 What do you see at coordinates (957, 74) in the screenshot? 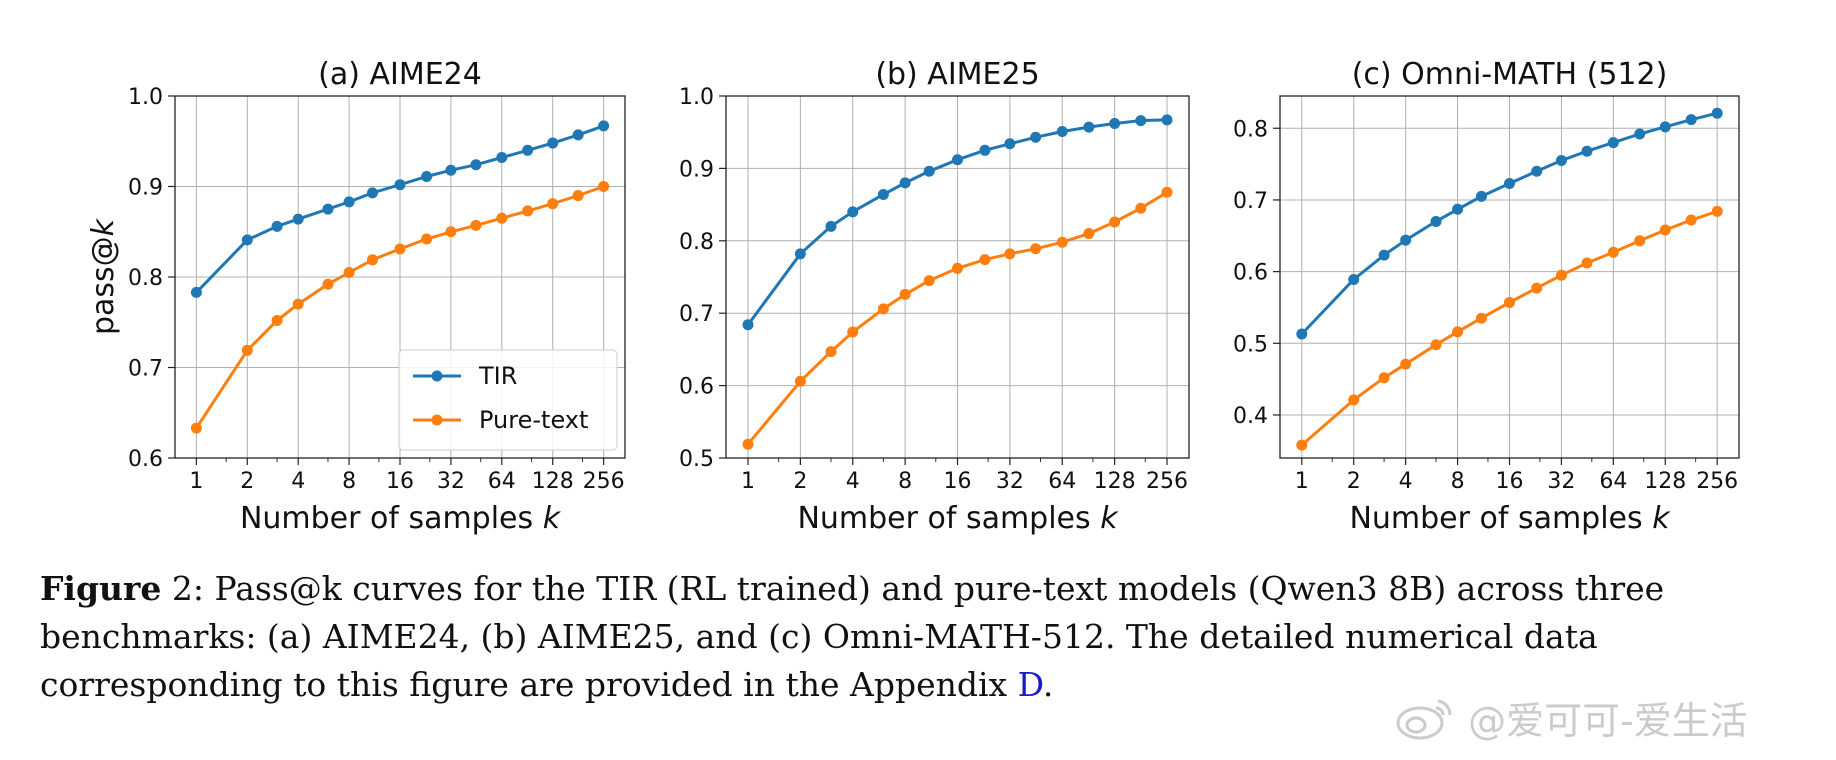
I see `chart-title: (b) AIME25` at bounding box center [957, 74].